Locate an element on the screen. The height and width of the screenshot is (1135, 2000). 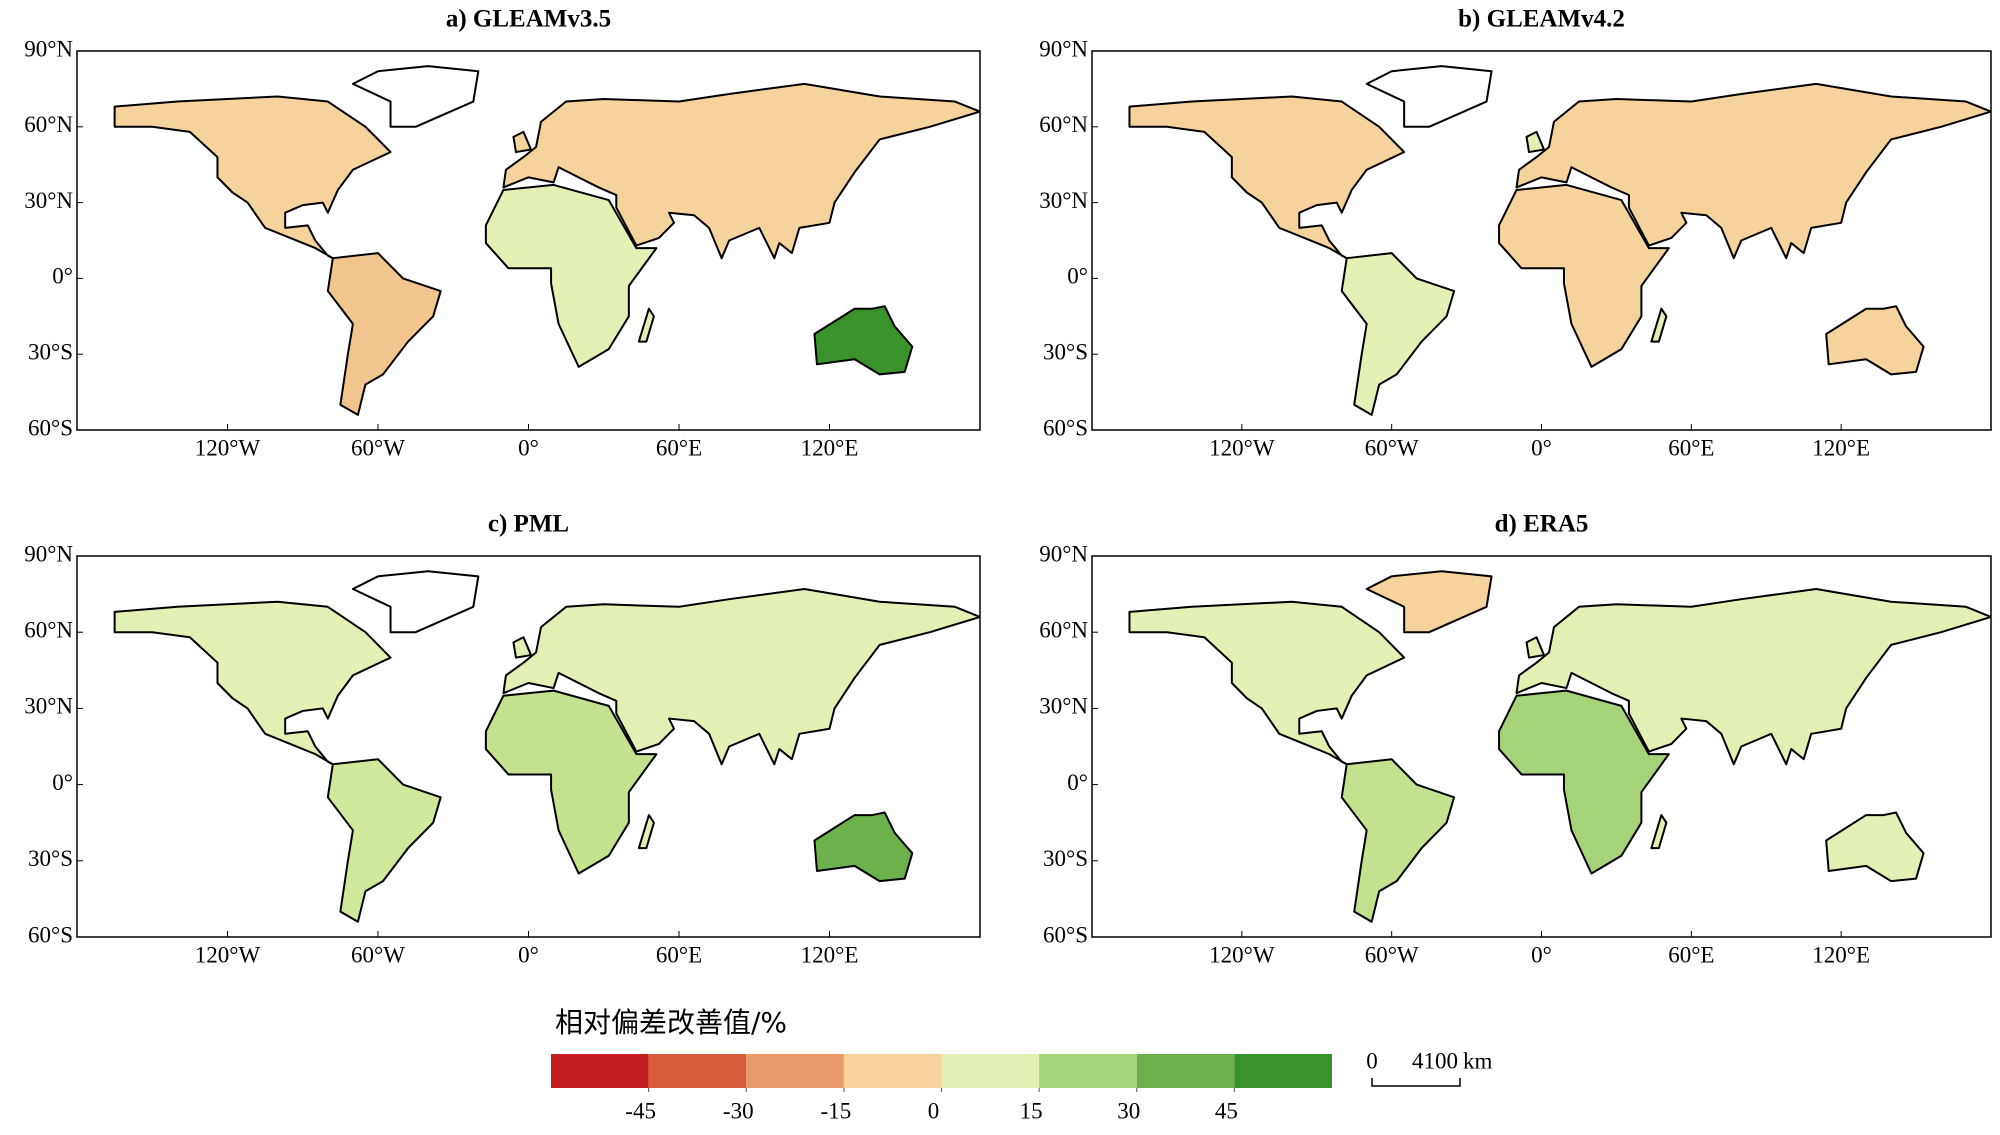
panel-title: c) PML is located at coordinates (528, 524).